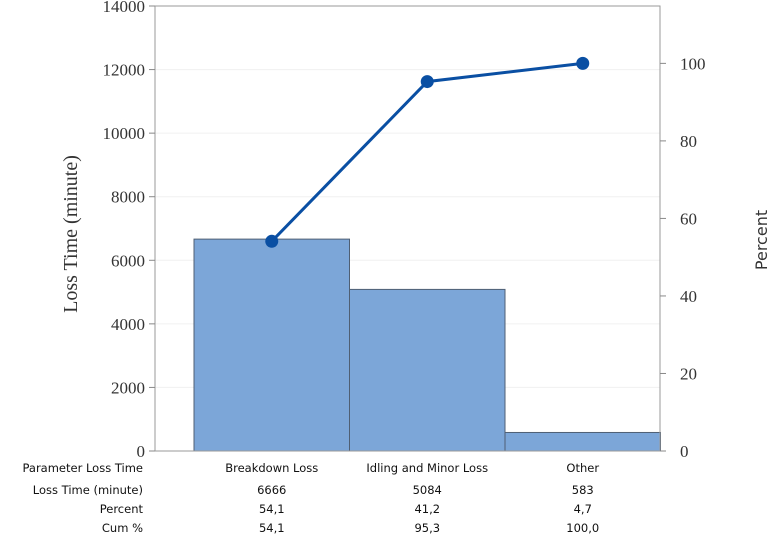  I want to click on y2-tick-label: 20, so click(688, 373).